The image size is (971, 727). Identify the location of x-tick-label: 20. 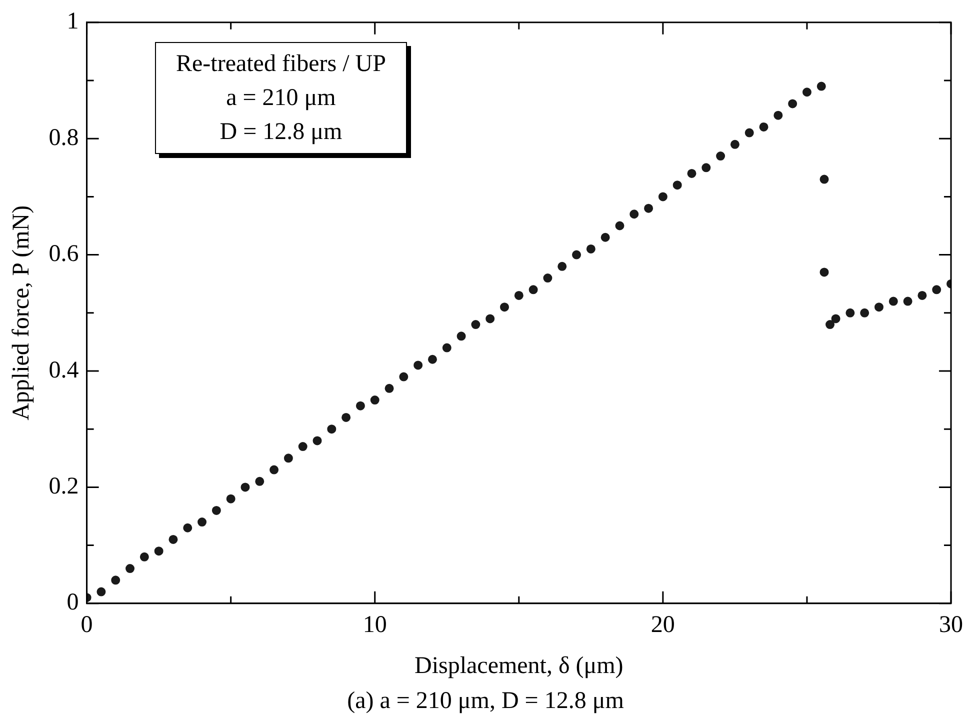
(662, 625).